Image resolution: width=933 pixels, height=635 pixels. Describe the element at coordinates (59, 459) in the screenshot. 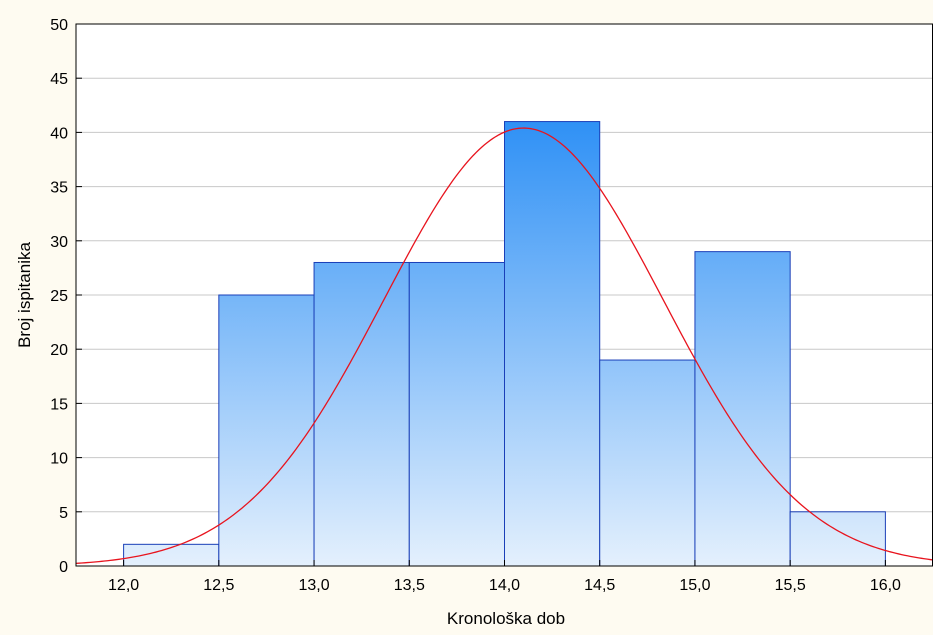

I see `y-tick-label: 10` at that location.